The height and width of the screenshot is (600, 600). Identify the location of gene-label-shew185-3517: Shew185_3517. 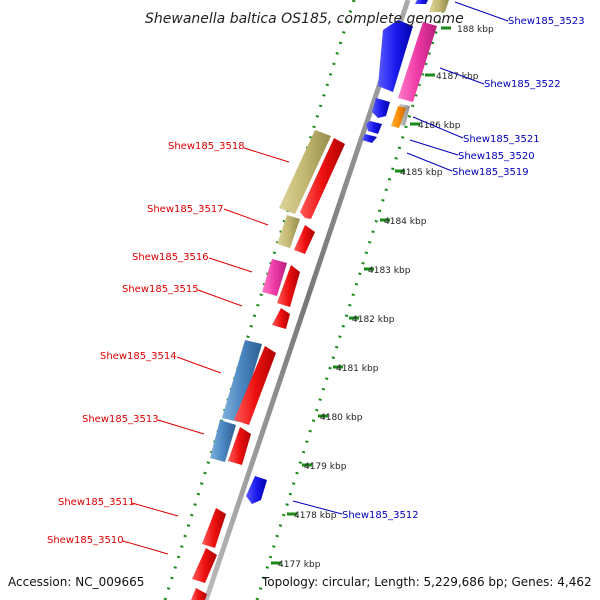
(185, 209).